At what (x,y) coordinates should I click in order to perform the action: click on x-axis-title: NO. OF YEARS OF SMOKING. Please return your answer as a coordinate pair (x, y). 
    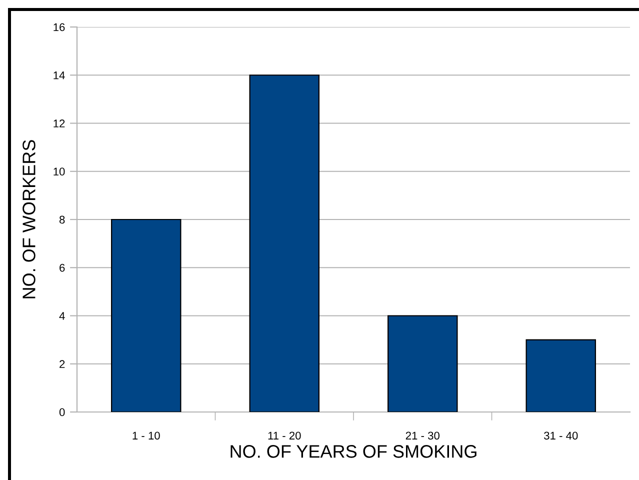
    Looking at the image, I should click on (353, 451).